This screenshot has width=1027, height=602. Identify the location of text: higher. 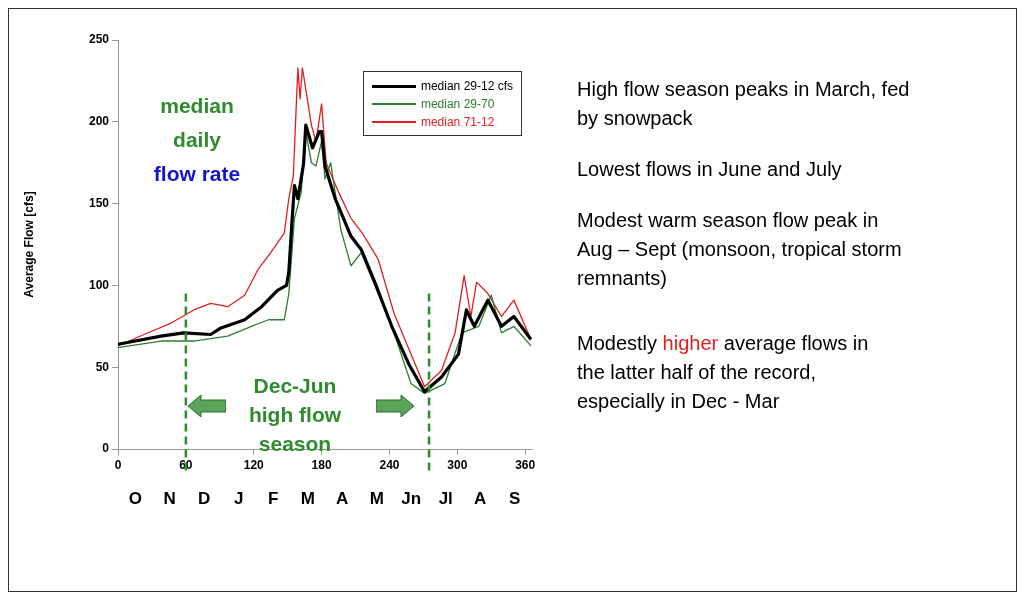
(690, 343).